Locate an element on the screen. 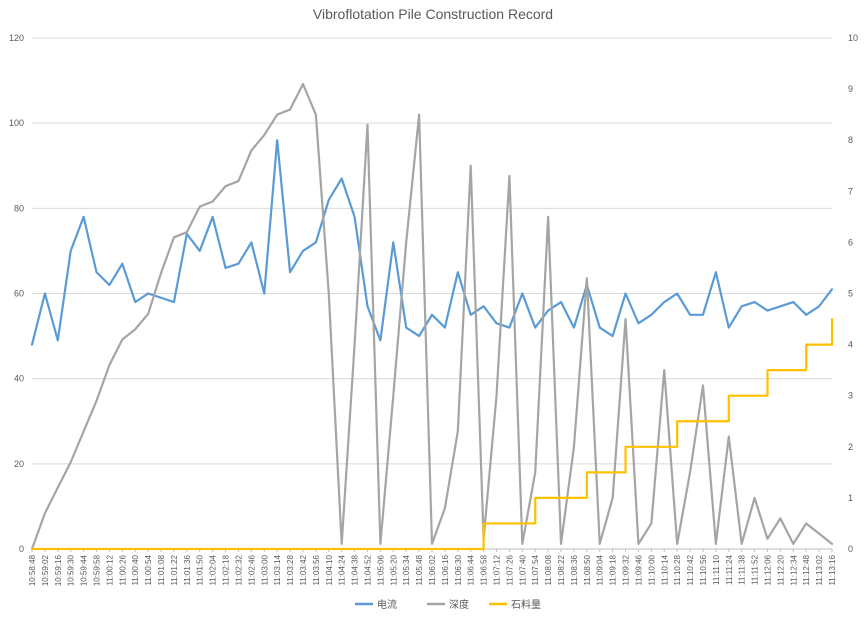 The width and height of the screenshot is (866, 619). x-tick-label: 11:05:34 is located at coordinates (406, 569).